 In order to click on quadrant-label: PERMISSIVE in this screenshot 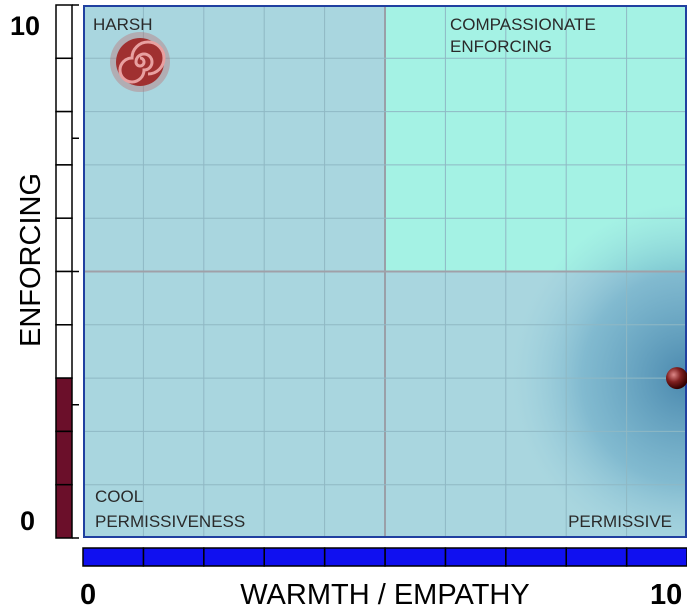, I will do `click(620, 521)`.